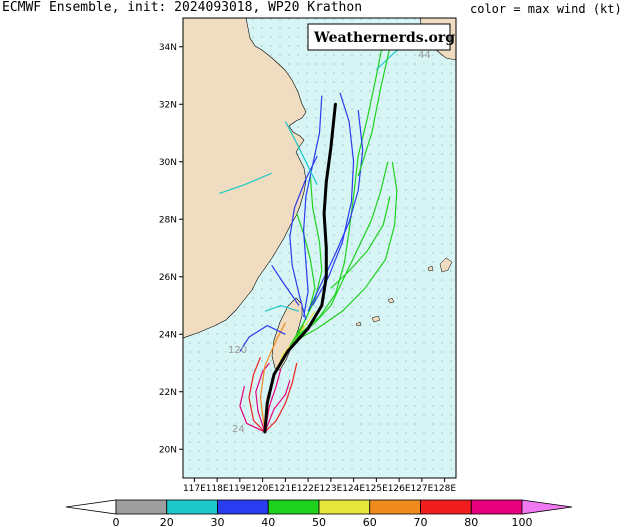  Describe the element at coordinates (168, 163) in the screenshot. I see `lat-tick-label: 30N` at that location.